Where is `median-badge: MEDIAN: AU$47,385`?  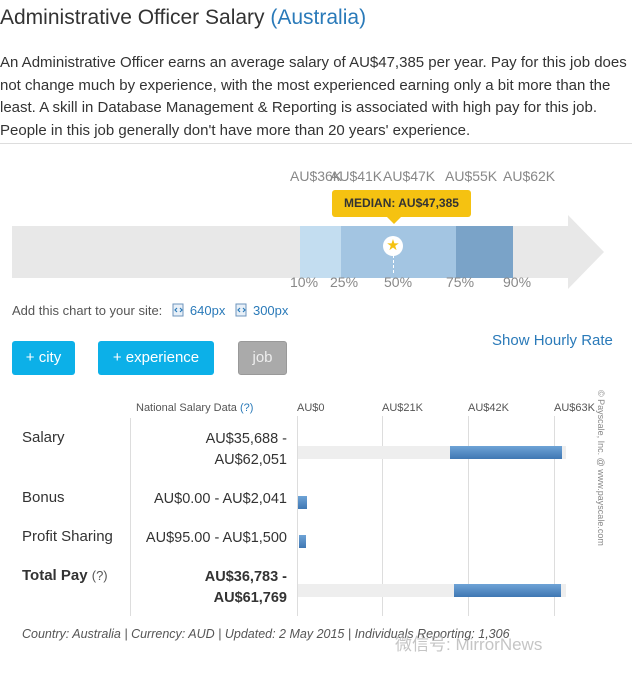 median-badge: MEDIAN: AU$47,385 is located at coordinates (401, 203).